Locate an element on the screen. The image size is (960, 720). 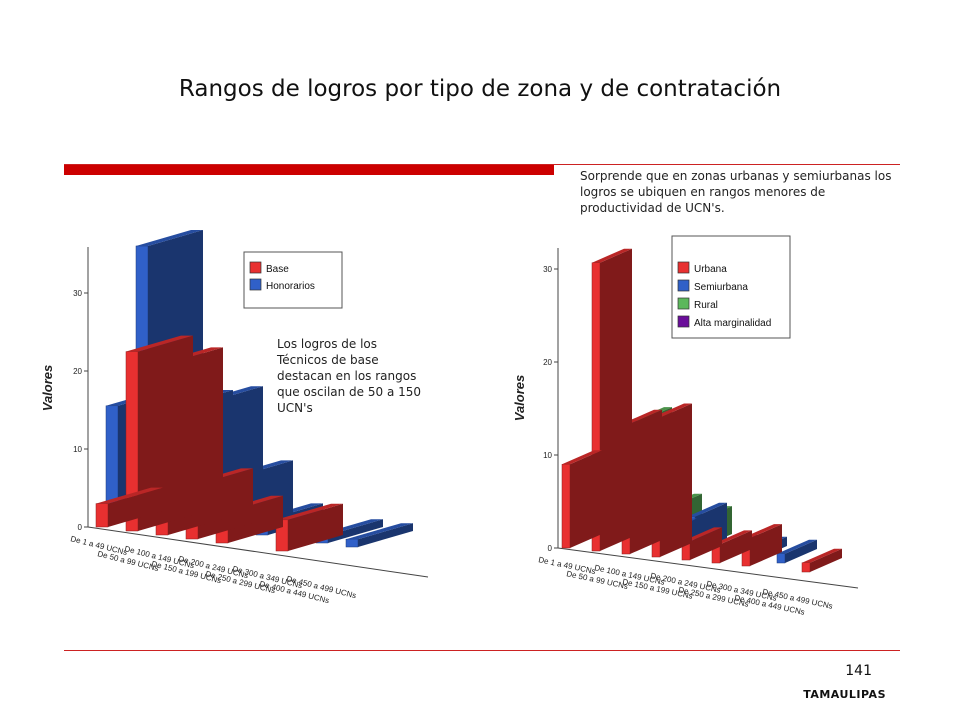
right-chart-ytick-label: 20 is located at coordinates (547, 362).